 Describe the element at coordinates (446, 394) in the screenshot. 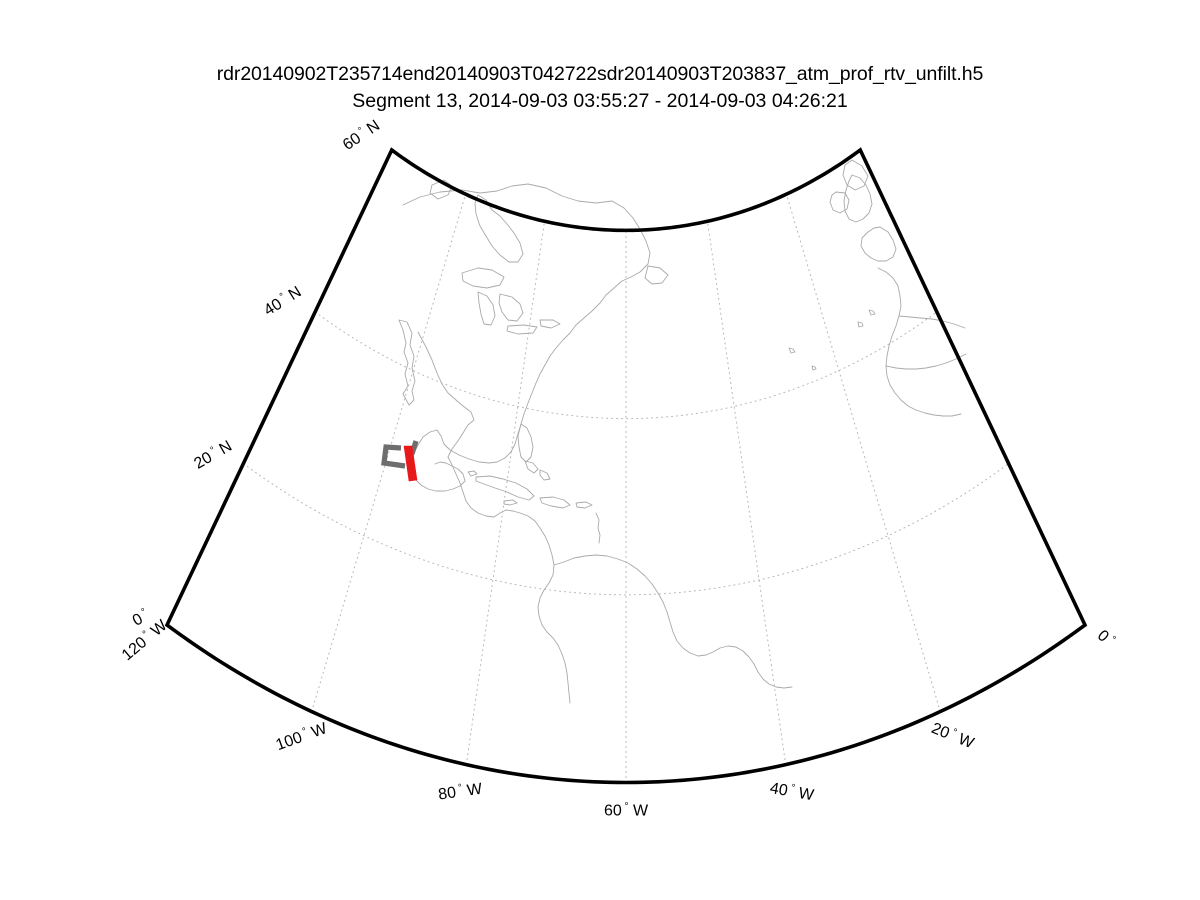

I see `coast-west-usa` at that location.